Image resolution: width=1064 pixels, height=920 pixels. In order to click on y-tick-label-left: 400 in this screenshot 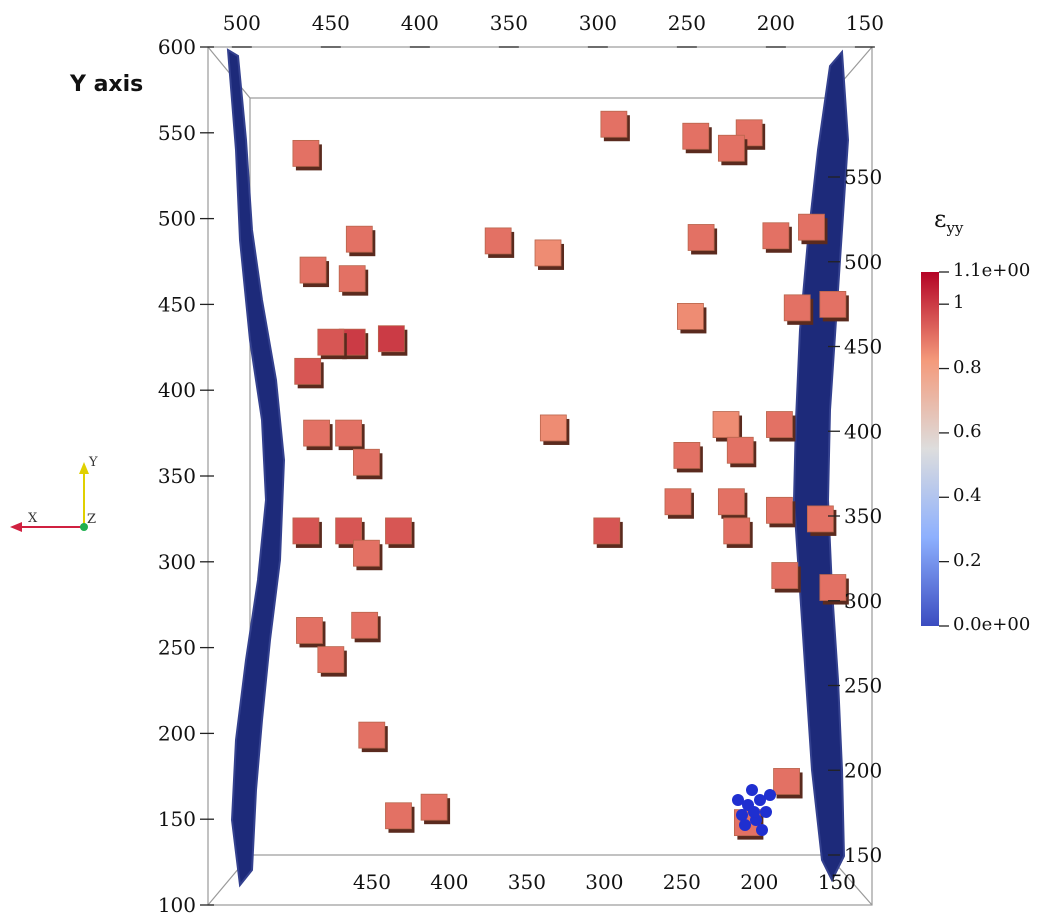, I will do `click(177, 390)`.